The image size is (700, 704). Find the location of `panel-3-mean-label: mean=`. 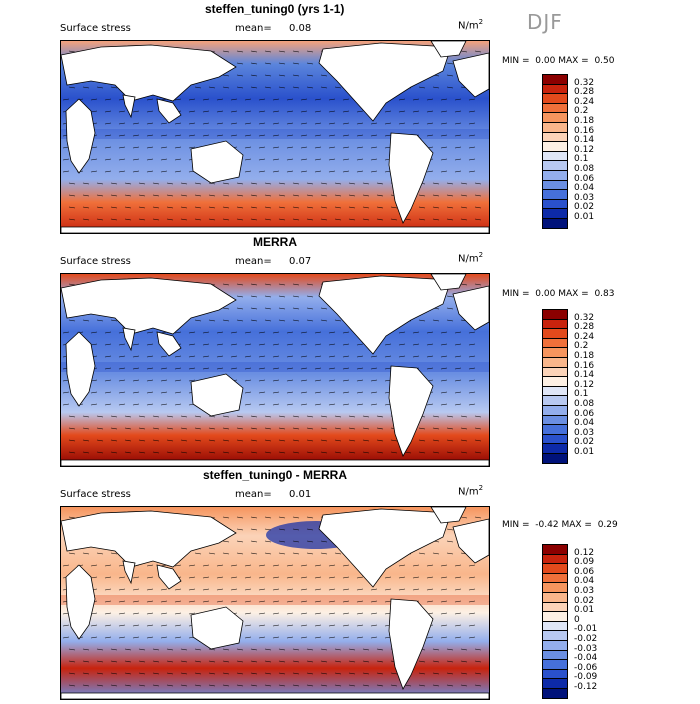

panel-3-mean-label: mean= is located at coordinates (253, 494).